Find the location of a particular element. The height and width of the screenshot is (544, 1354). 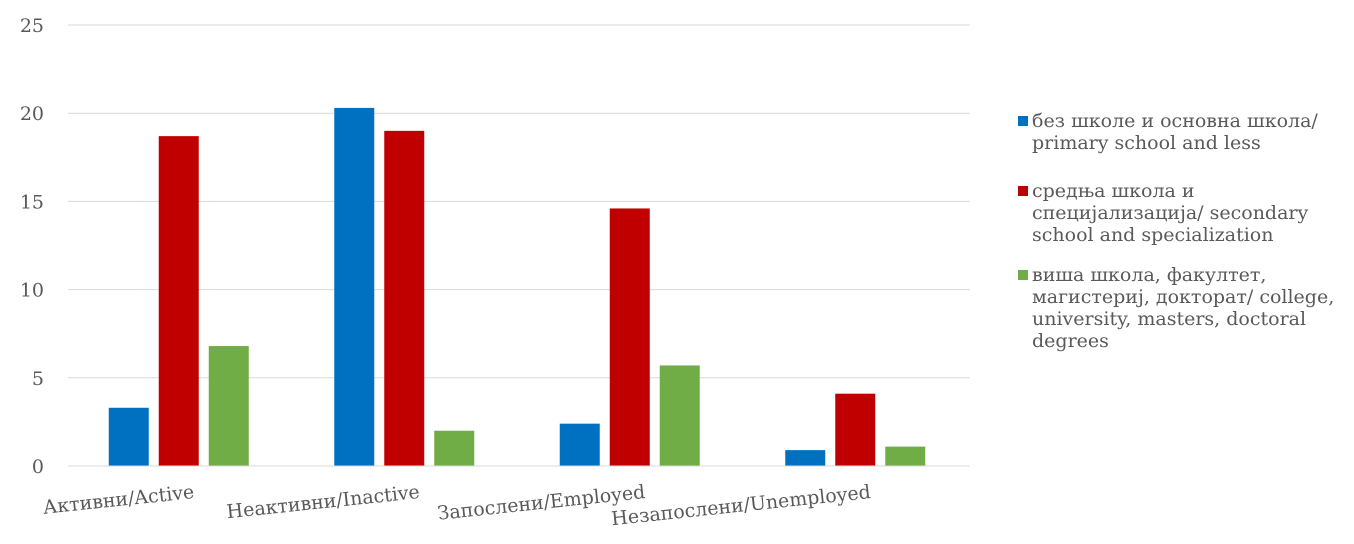

x-category-label: Активни/Active is located at coordinates (118, 500).